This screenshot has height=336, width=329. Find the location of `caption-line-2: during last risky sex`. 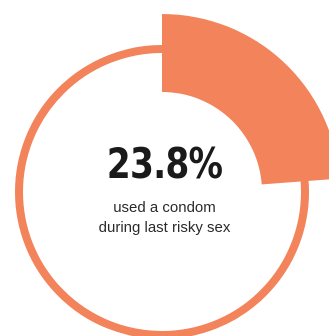

caption-line-2: during last risky sex is located at coordinates (164, 227).